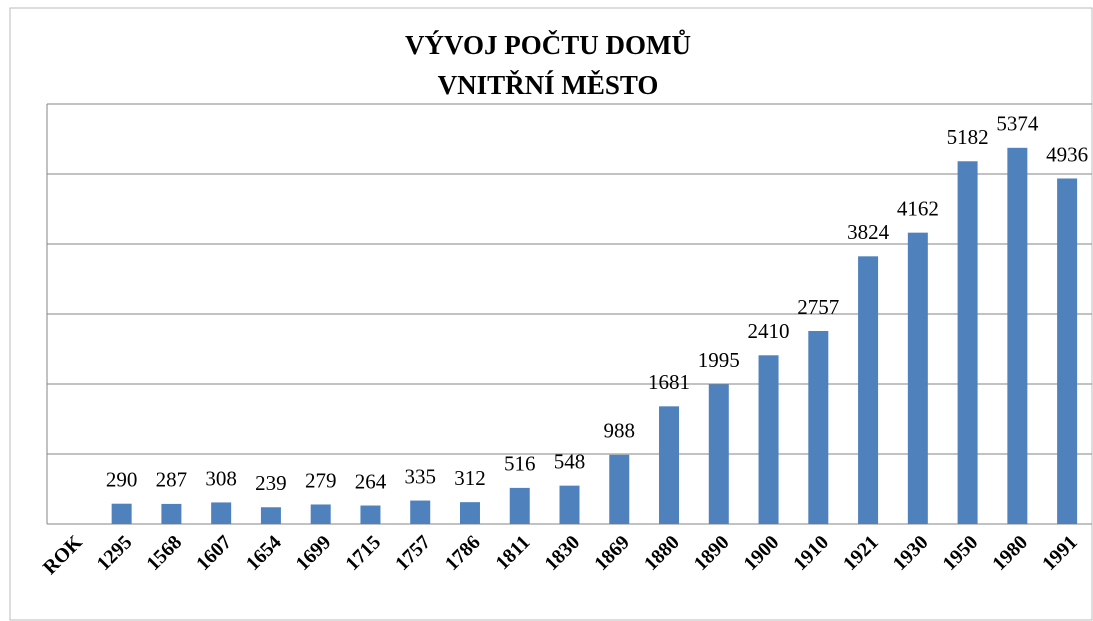 Image resolution: width=1093 pixels, height=621 pixels. I want to click on data-label: 5182, so click(968, 137).